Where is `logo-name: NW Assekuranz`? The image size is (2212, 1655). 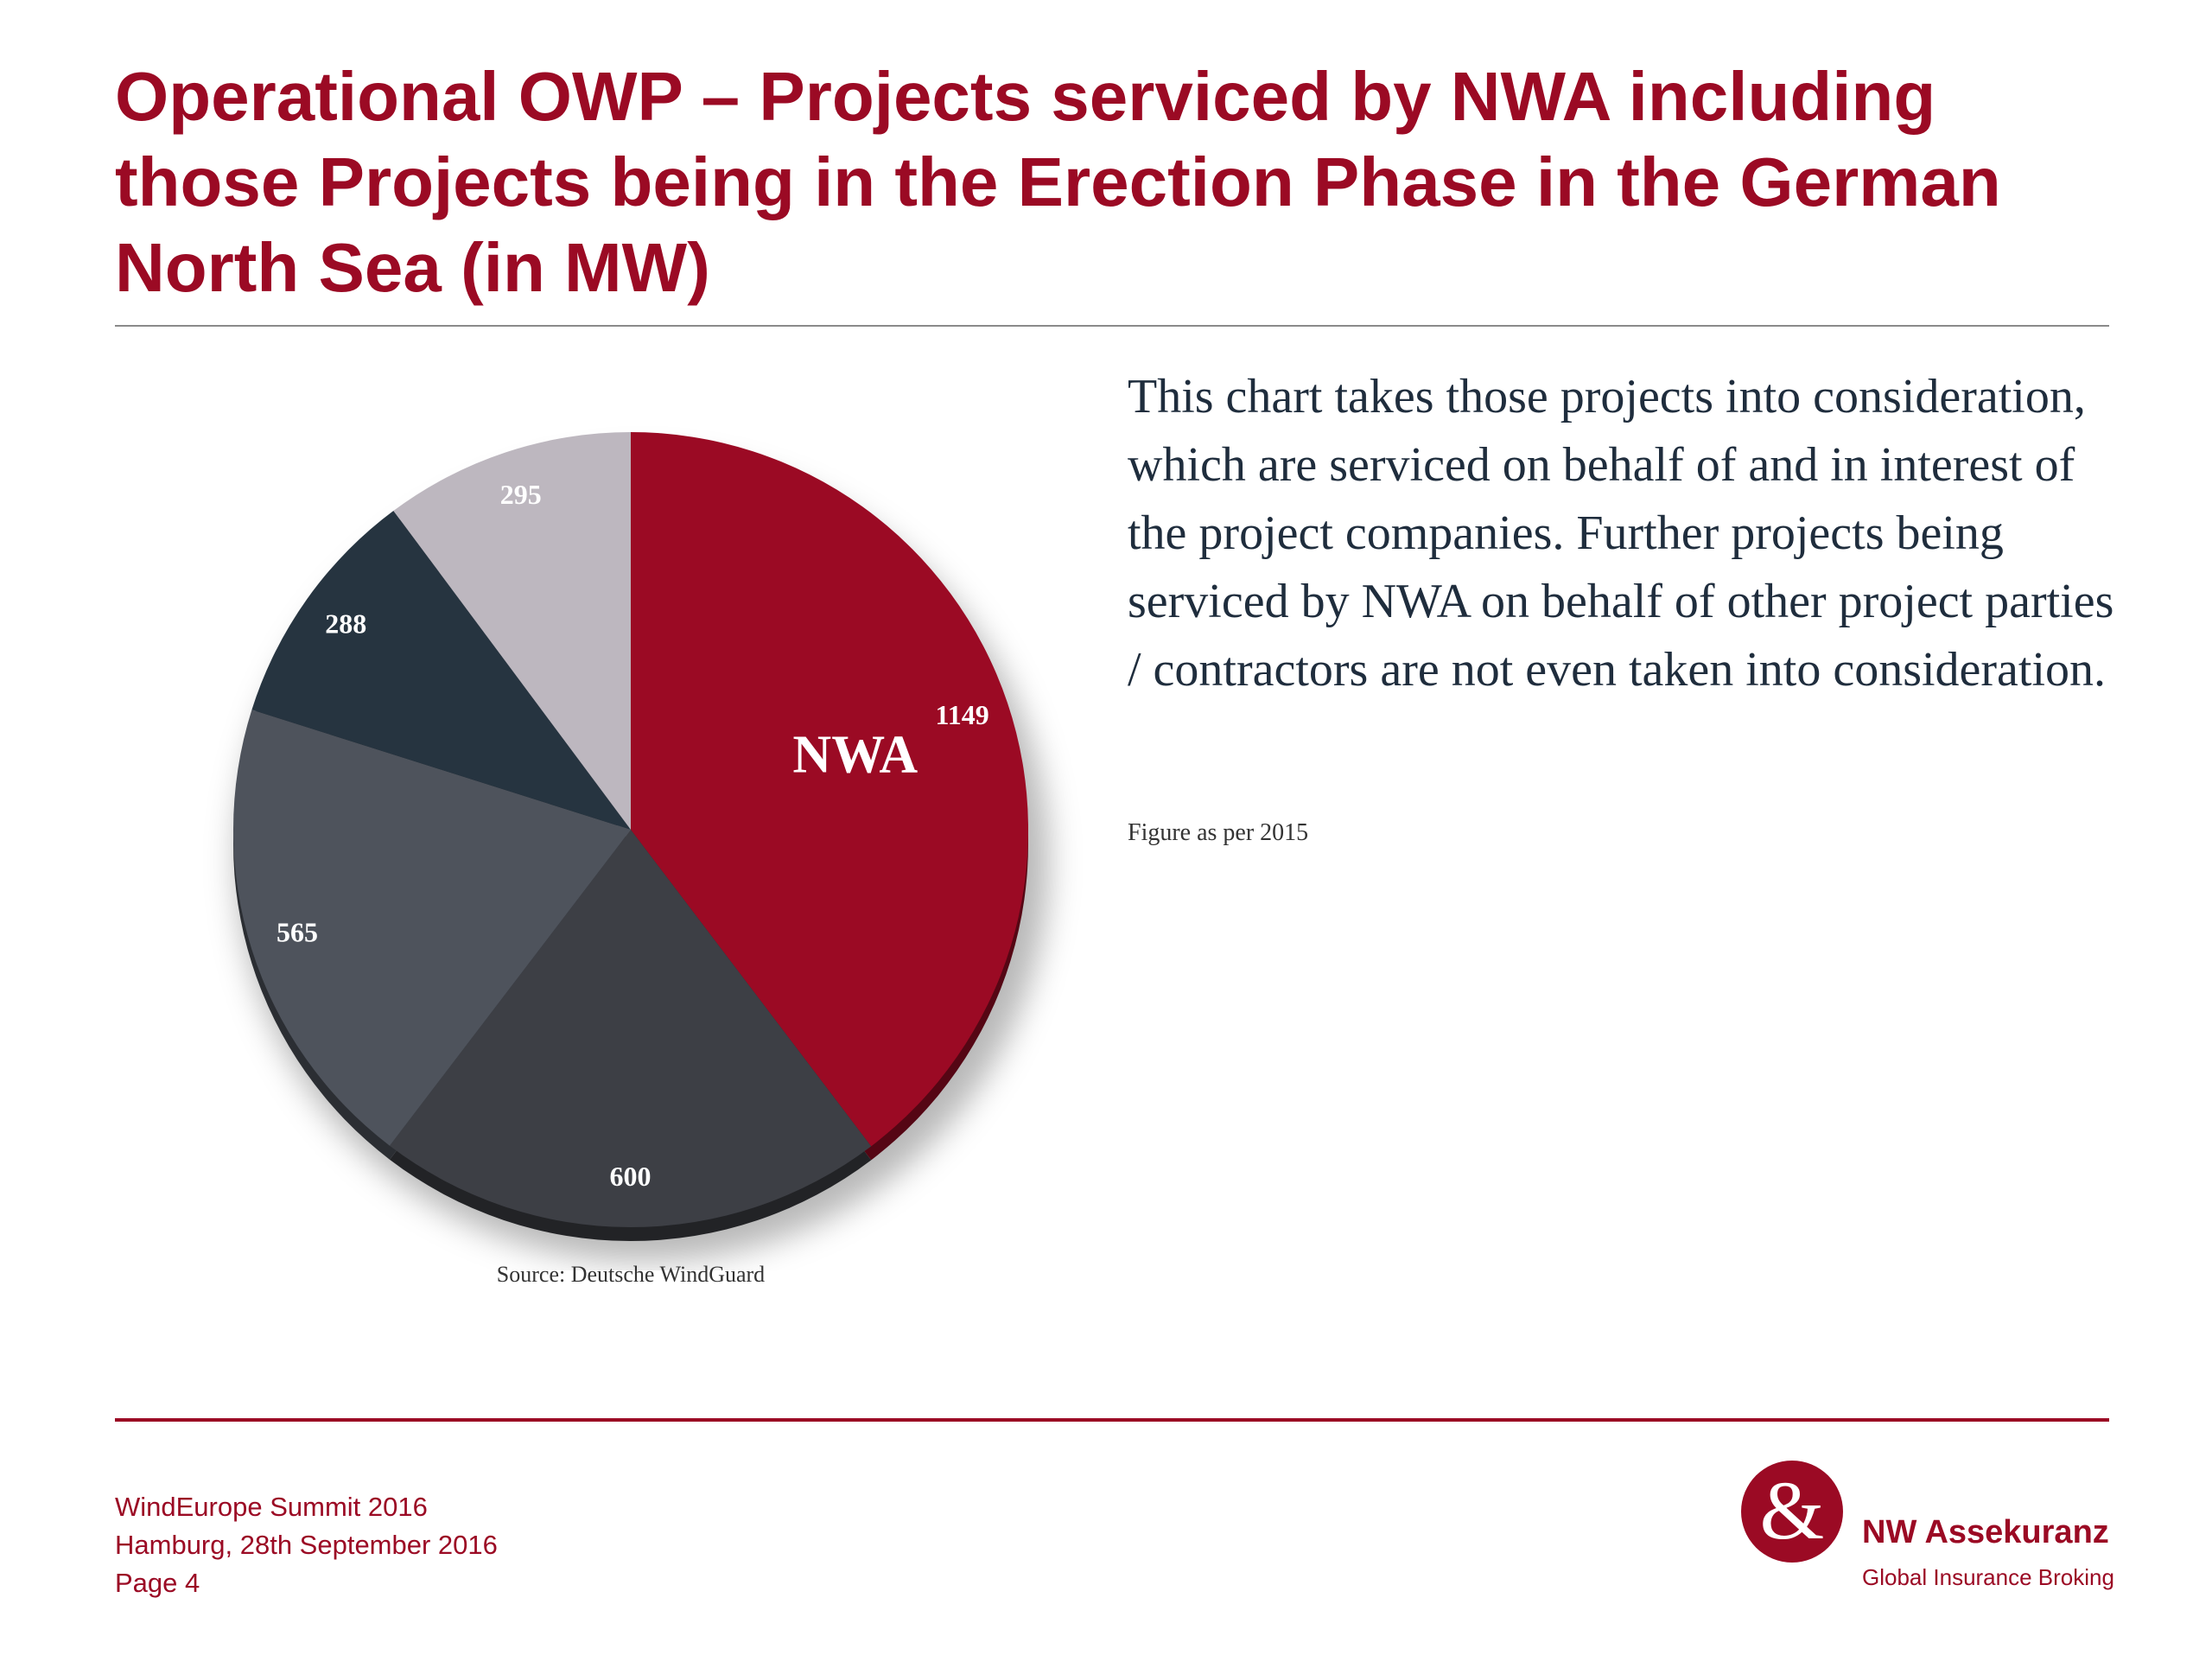 logo-name: NW Assekuranz is located at coordinates (1985, 1532).